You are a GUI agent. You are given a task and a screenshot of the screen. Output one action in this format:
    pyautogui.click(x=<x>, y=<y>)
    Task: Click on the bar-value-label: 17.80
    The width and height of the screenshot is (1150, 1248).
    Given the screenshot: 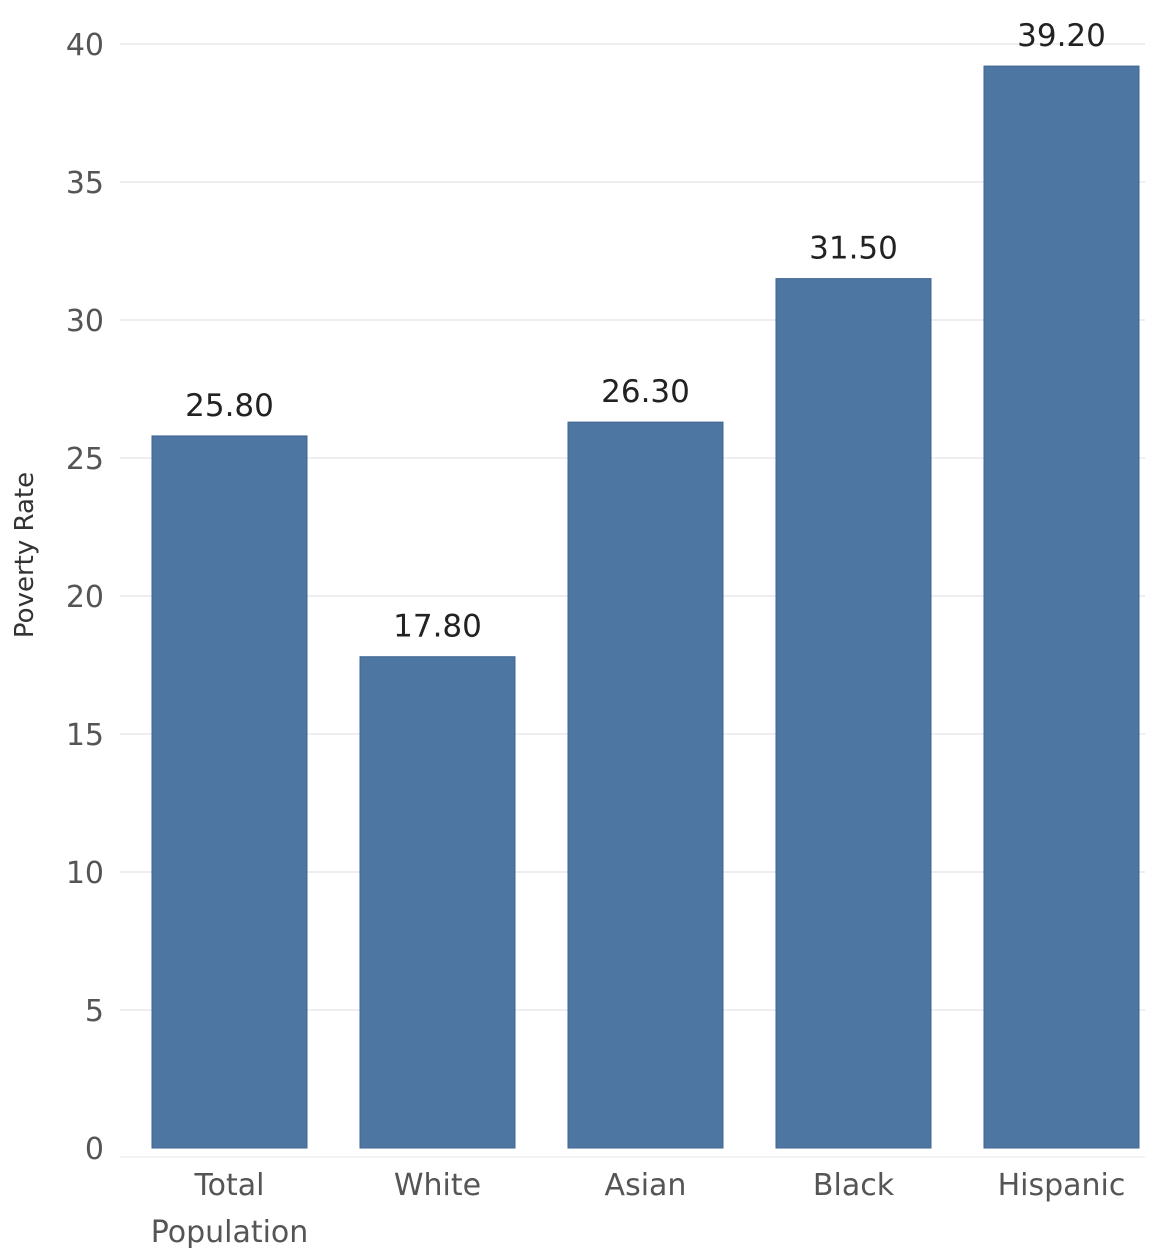 What is the action you would take?
    pyautogui.click(x=437, y=627)
    